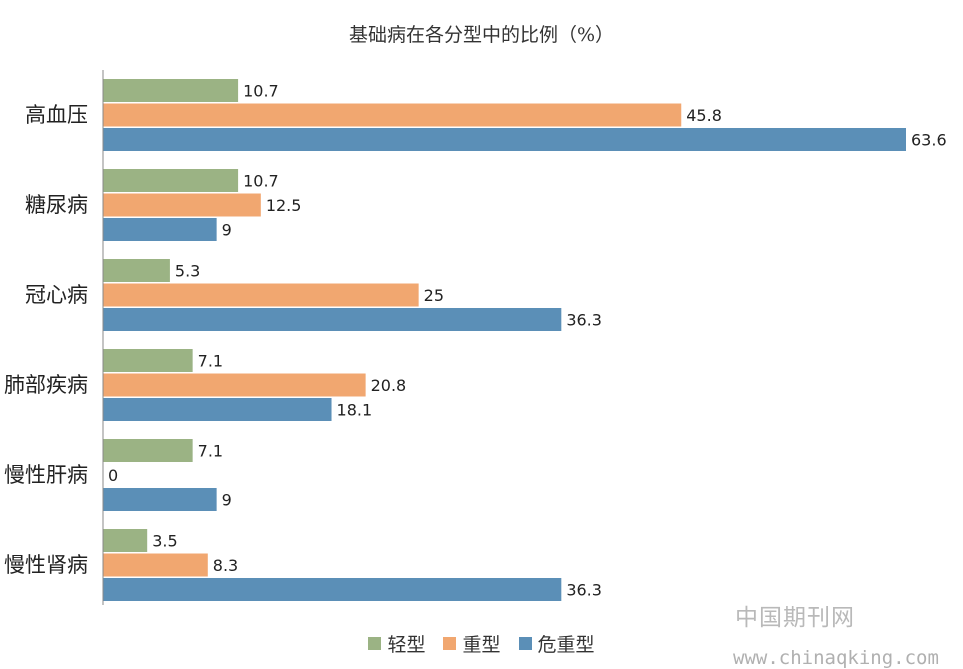 The image size is (963, 669). What do you see at coordinates (210, 451) in the screenshot?
I see `data-label-4-0: 7.1` at bounding box center [210, 451].